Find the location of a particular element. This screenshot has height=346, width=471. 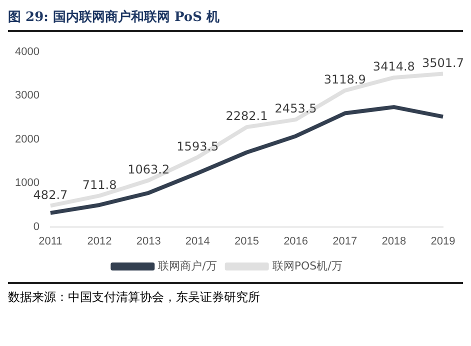

y-tick-label: 1000 is located at coordinates (27, 183).